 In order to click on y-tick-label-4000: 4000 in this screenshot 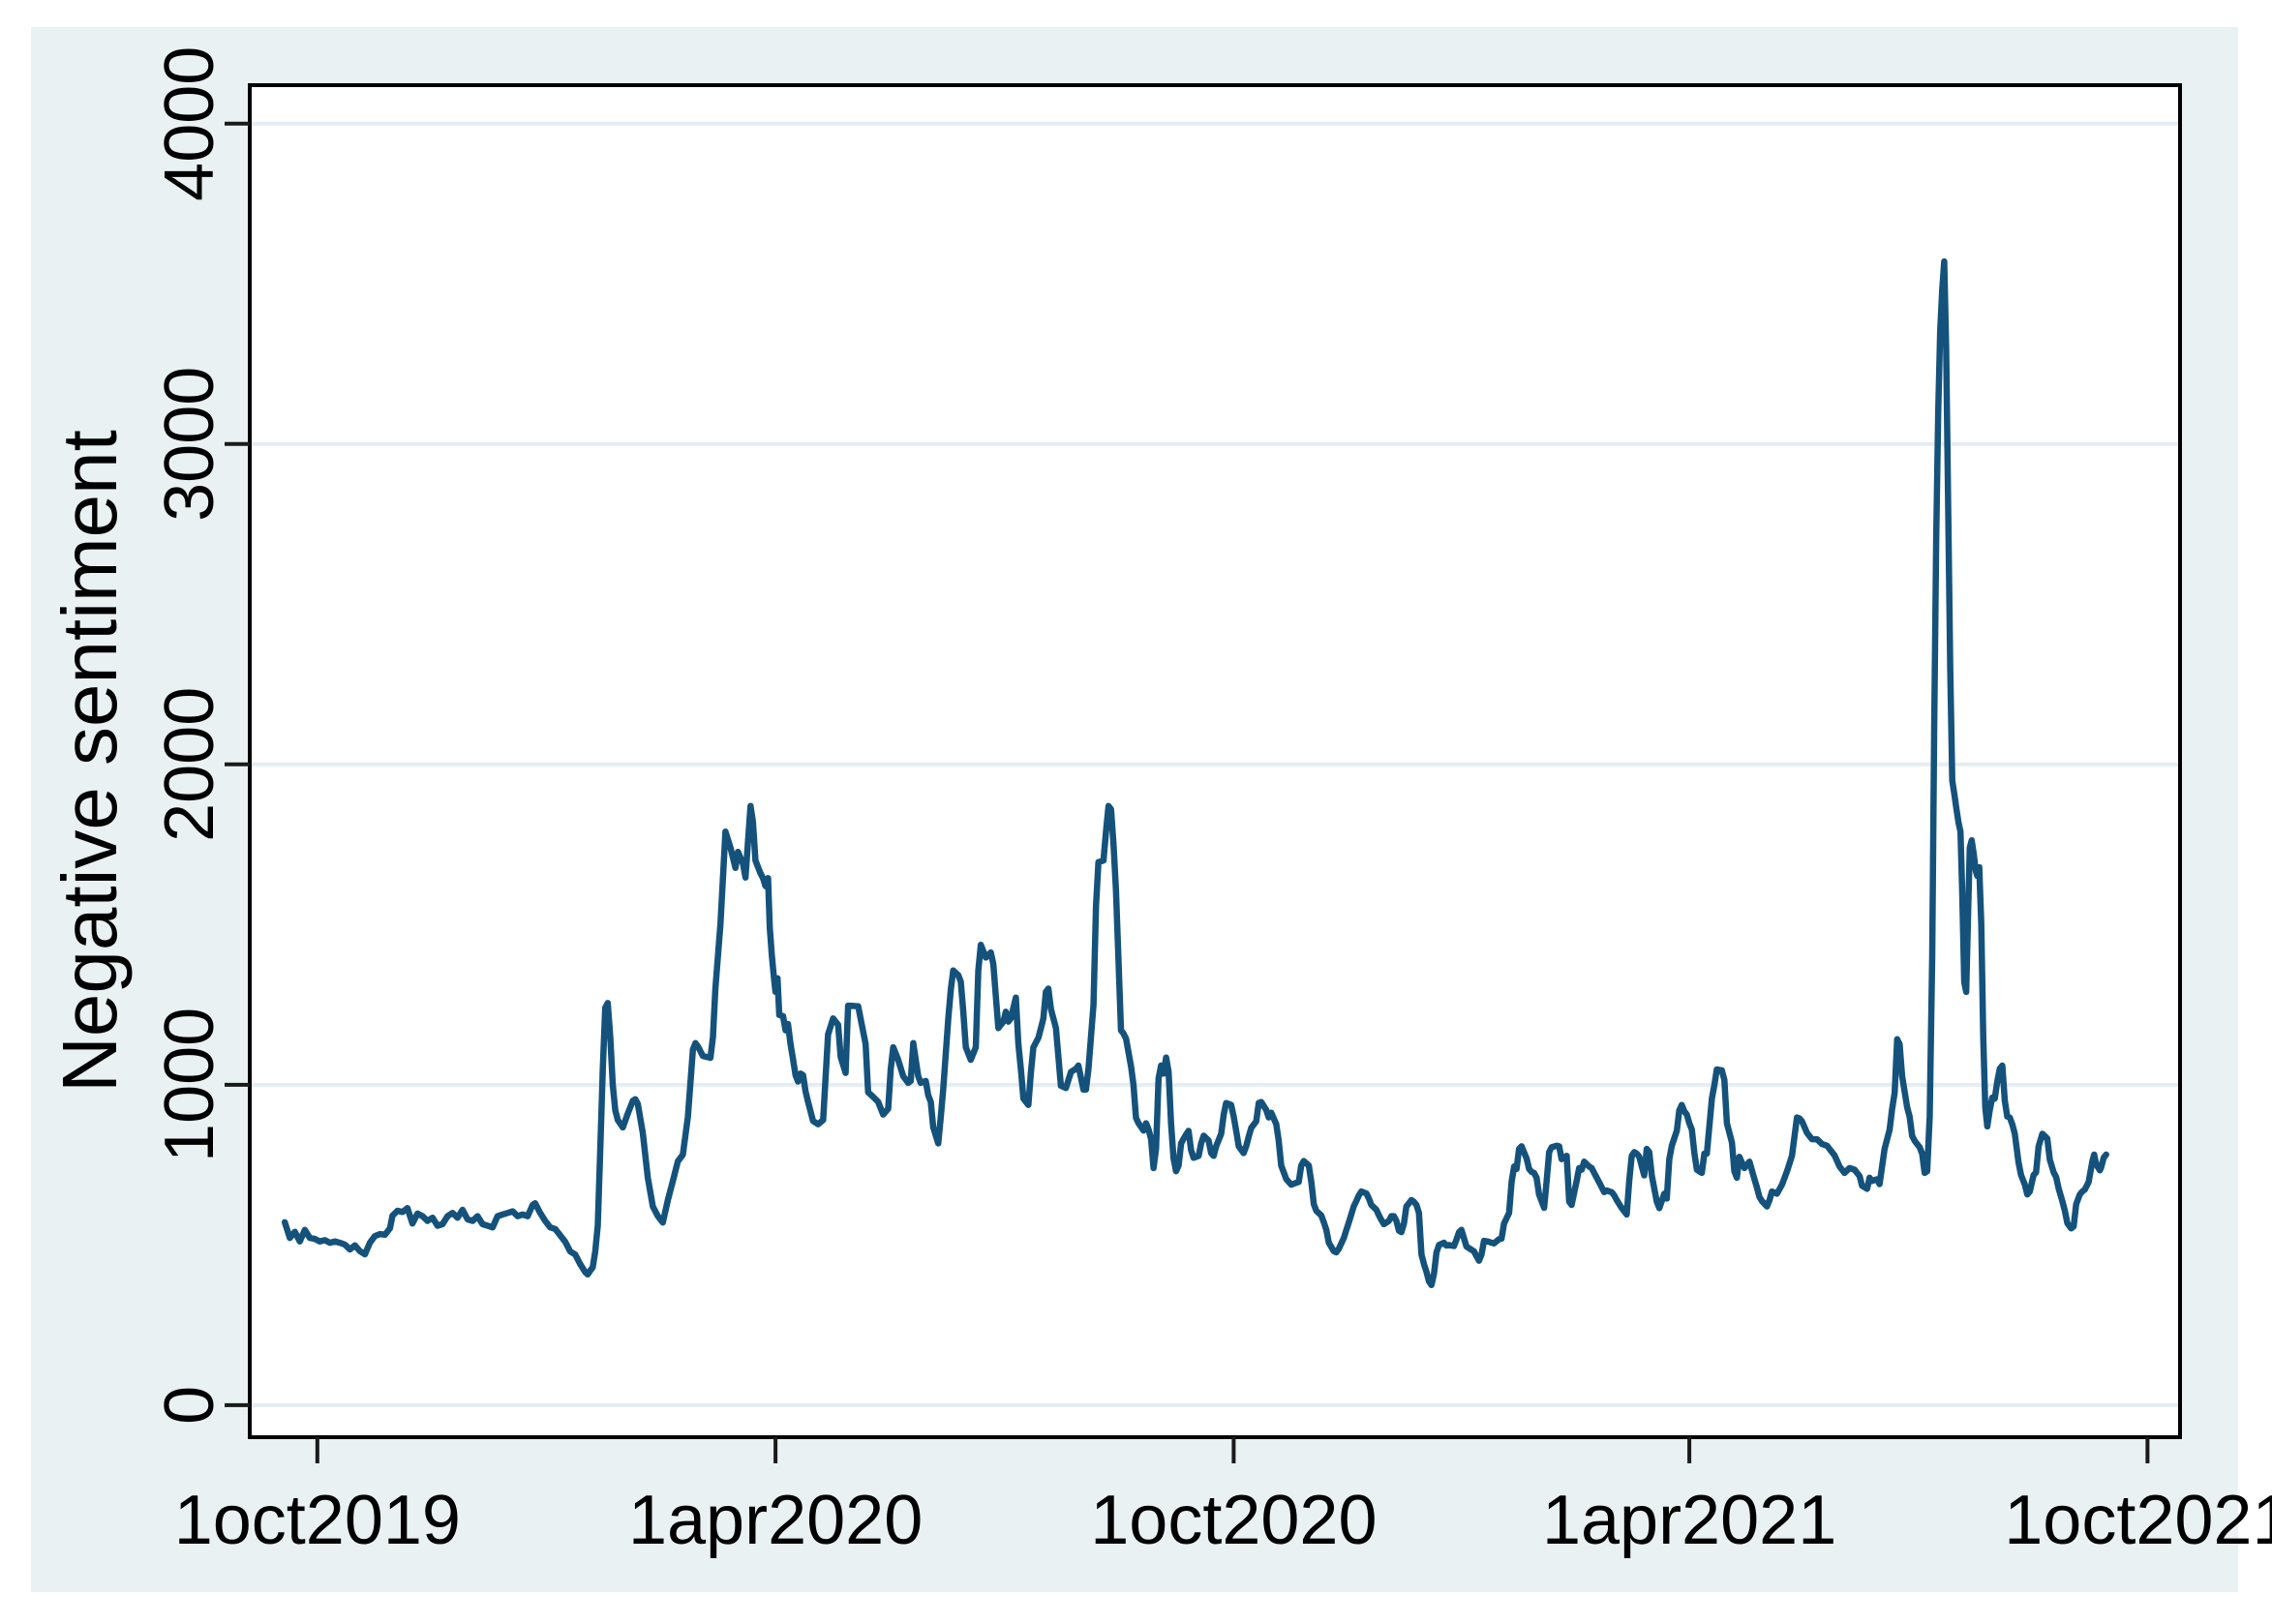, I will do `click(189, 124)`.